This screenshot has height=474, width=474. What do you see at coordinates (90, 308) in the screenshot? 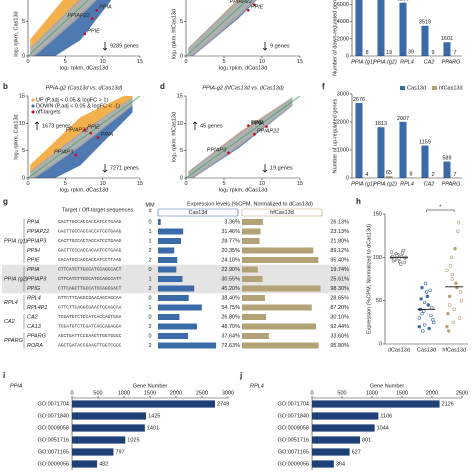
I see `sequence: GTTCTTCAGGCGAACTGCAGCAA` at bounding box center [90, 308].